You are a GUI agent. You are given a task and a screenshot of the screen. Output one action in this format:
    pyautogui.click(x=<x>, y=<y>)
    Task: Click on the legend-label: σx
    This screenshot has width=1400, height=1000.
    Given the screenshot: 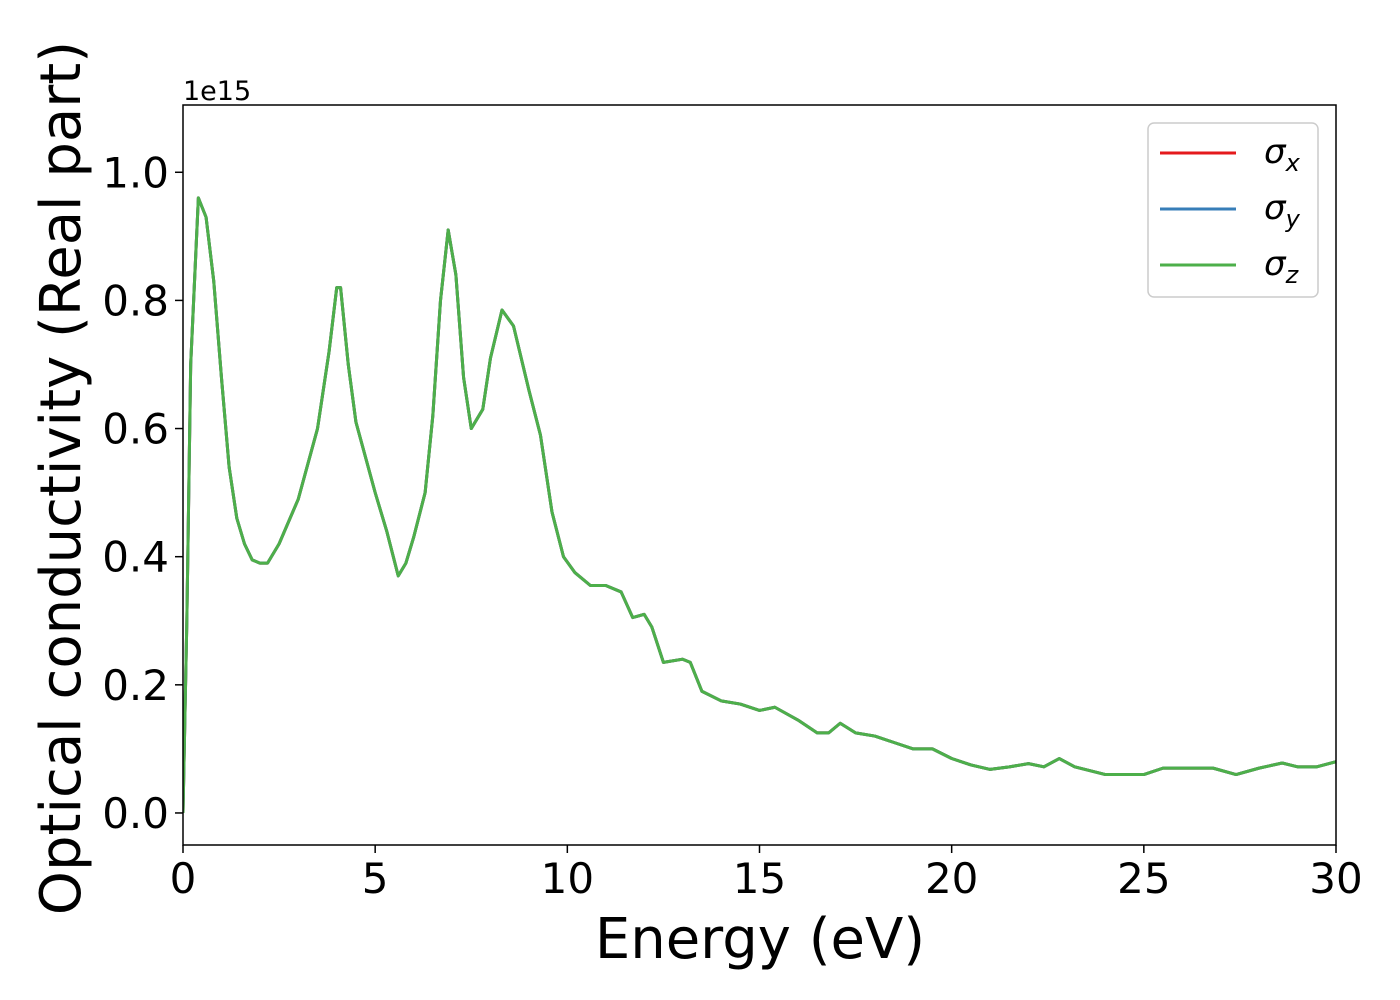 What is the action you would take?
    pyautogui.click(x=1282, y=154)
    